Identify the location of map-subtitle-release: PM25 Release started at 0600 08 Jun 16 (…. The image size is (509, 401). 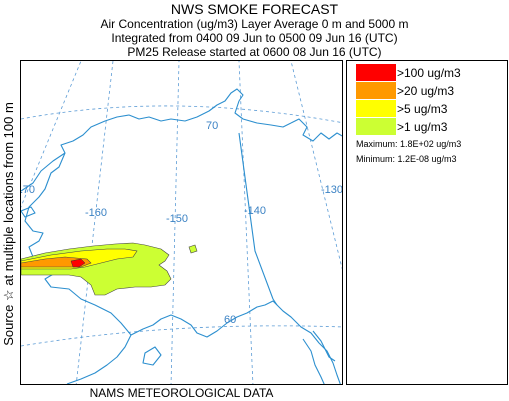
(254, 52).